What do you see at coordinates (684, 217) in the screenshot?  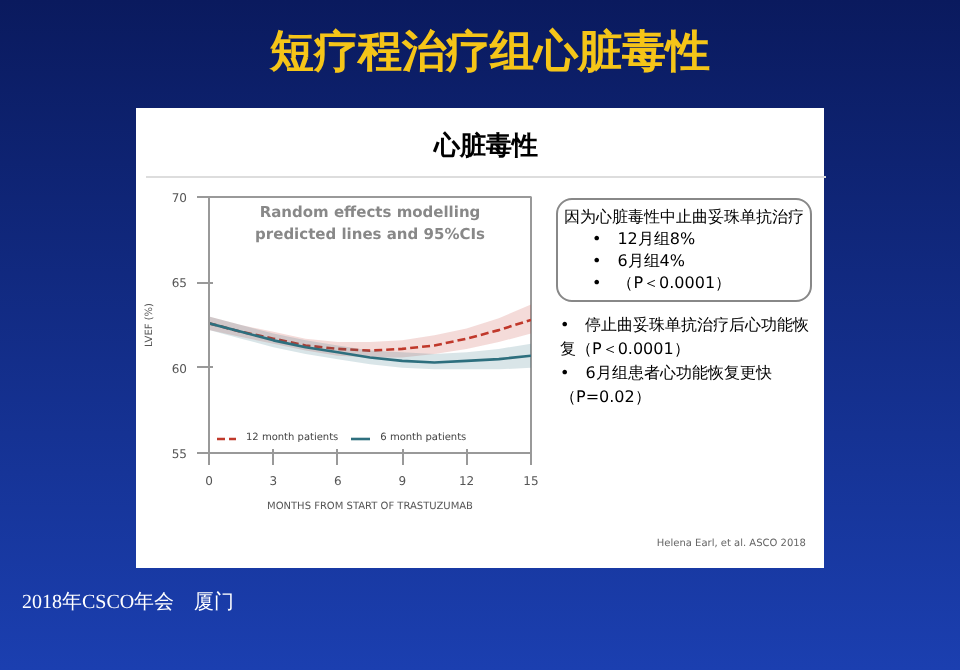 I see `text: 因为心脏毒性中止曲妥珠单抗治疗` at bounding box center [684, 217].